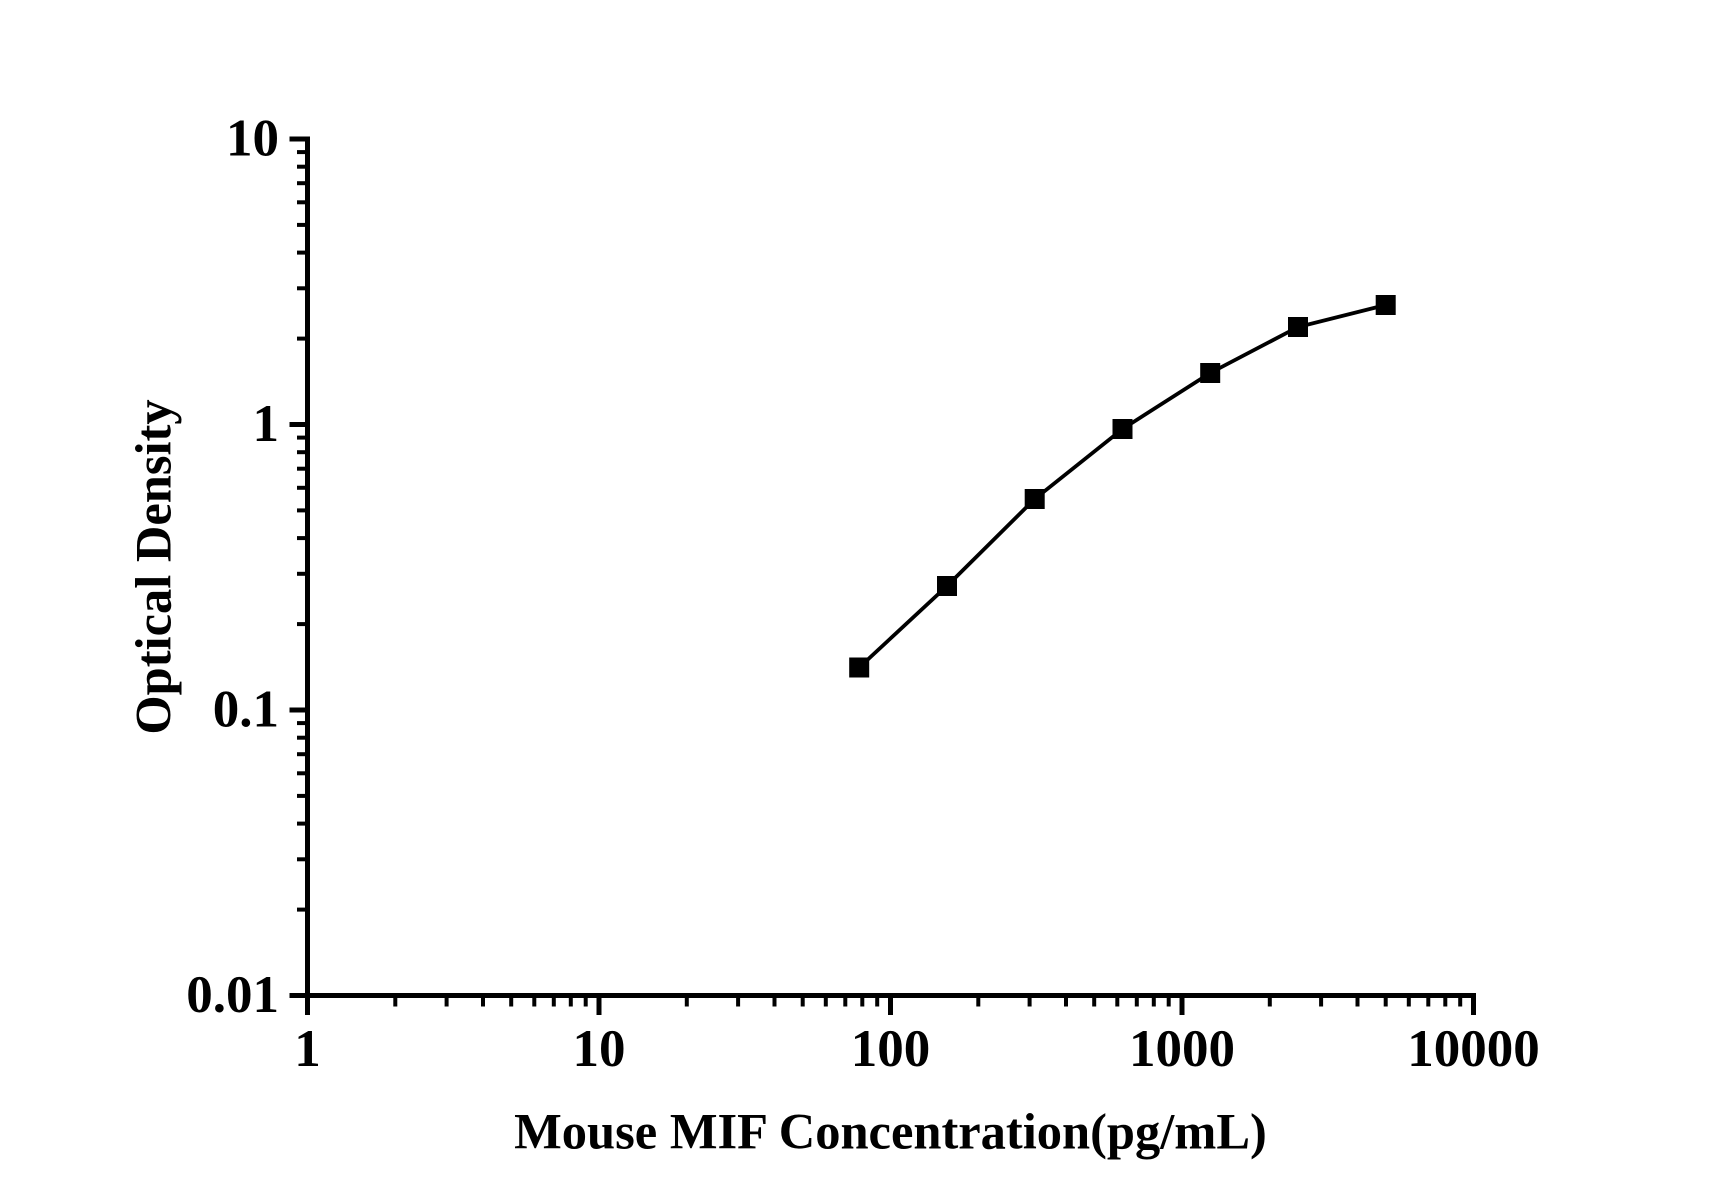 The image size is (1712, 1196). Describe the element at coordinates (891, 1049) in the screenshot. I see `svg-text: 100` at that location.